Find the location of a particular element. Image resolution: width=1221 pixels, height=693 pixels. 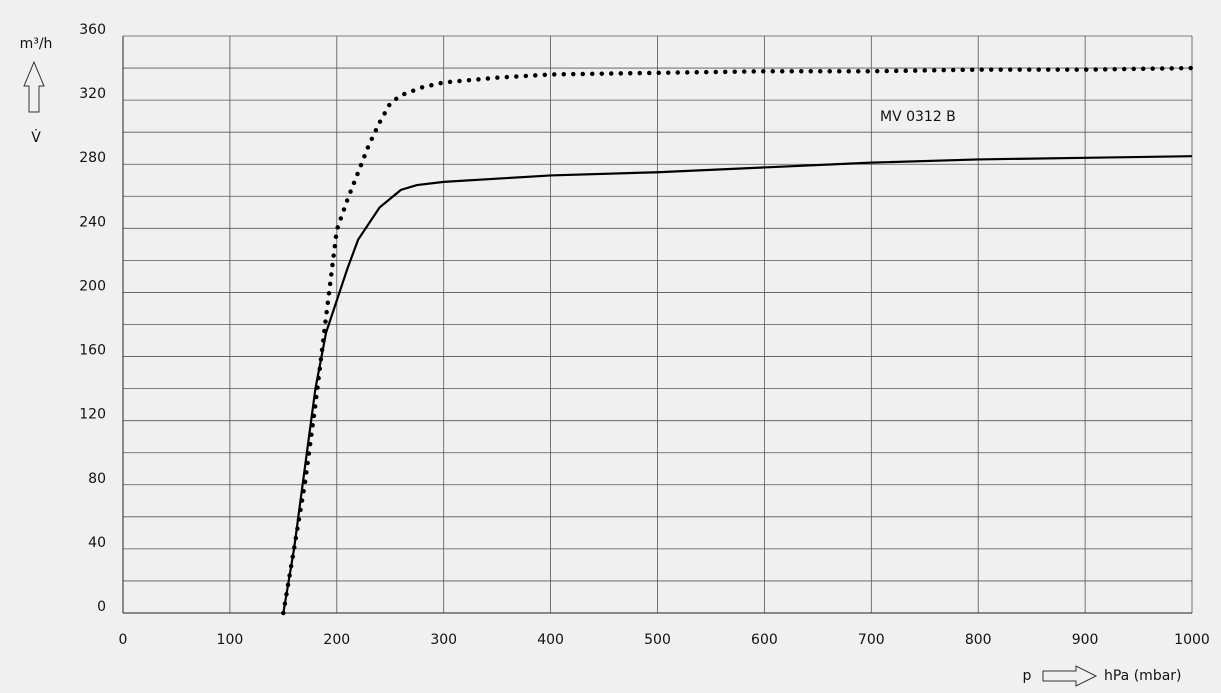

y-unit-label: m³/h is located at coordinates (36, 44).